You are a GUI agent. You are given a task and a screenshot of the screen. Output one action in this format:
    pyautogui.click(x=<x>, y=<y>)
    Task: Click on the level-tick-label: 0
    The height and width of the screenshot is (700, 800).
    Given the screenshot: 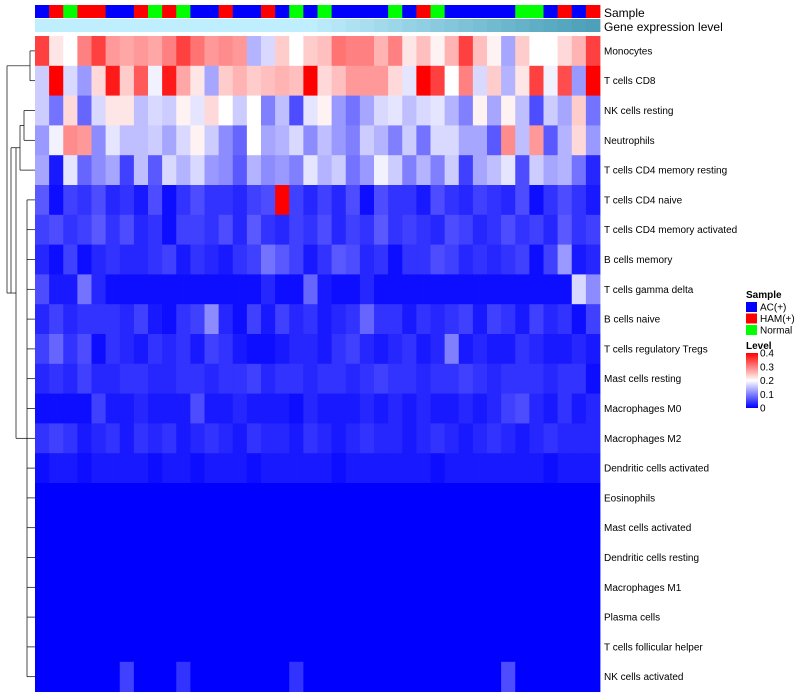 What is the action you would take?
    pyautogui.click(x=763, y=409)
    